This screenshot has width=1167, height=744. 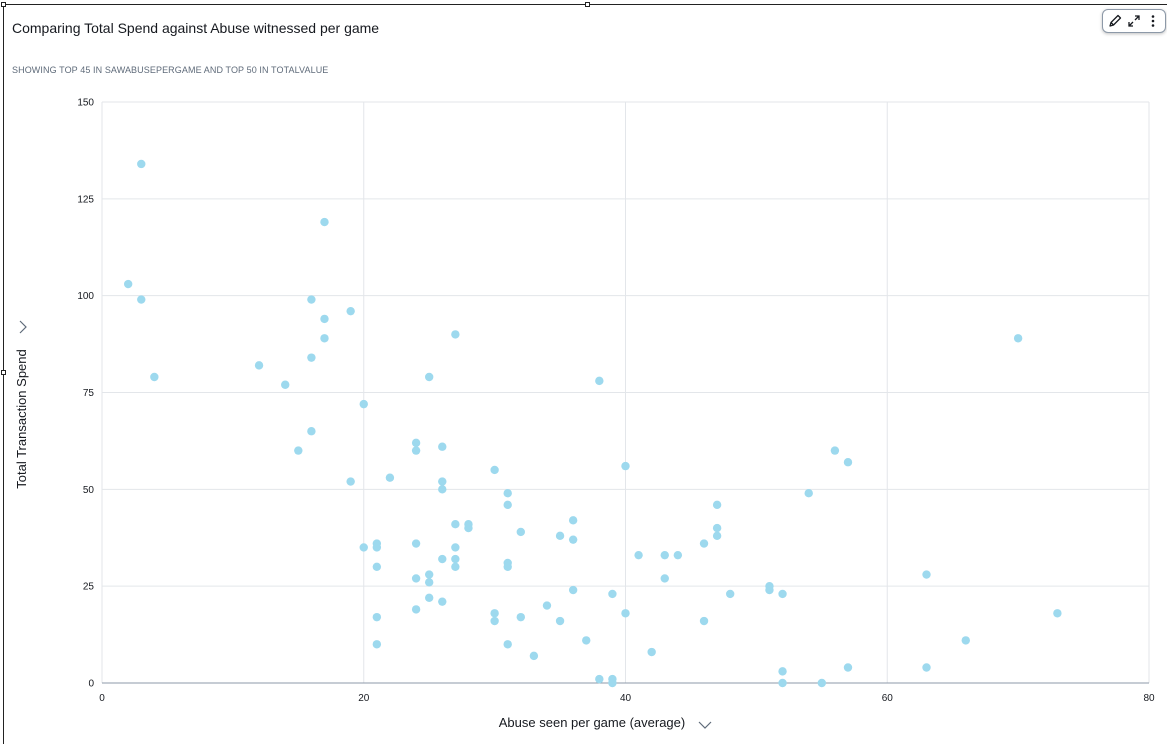 I want to click on edit-button, so click(x=1115, y=21).